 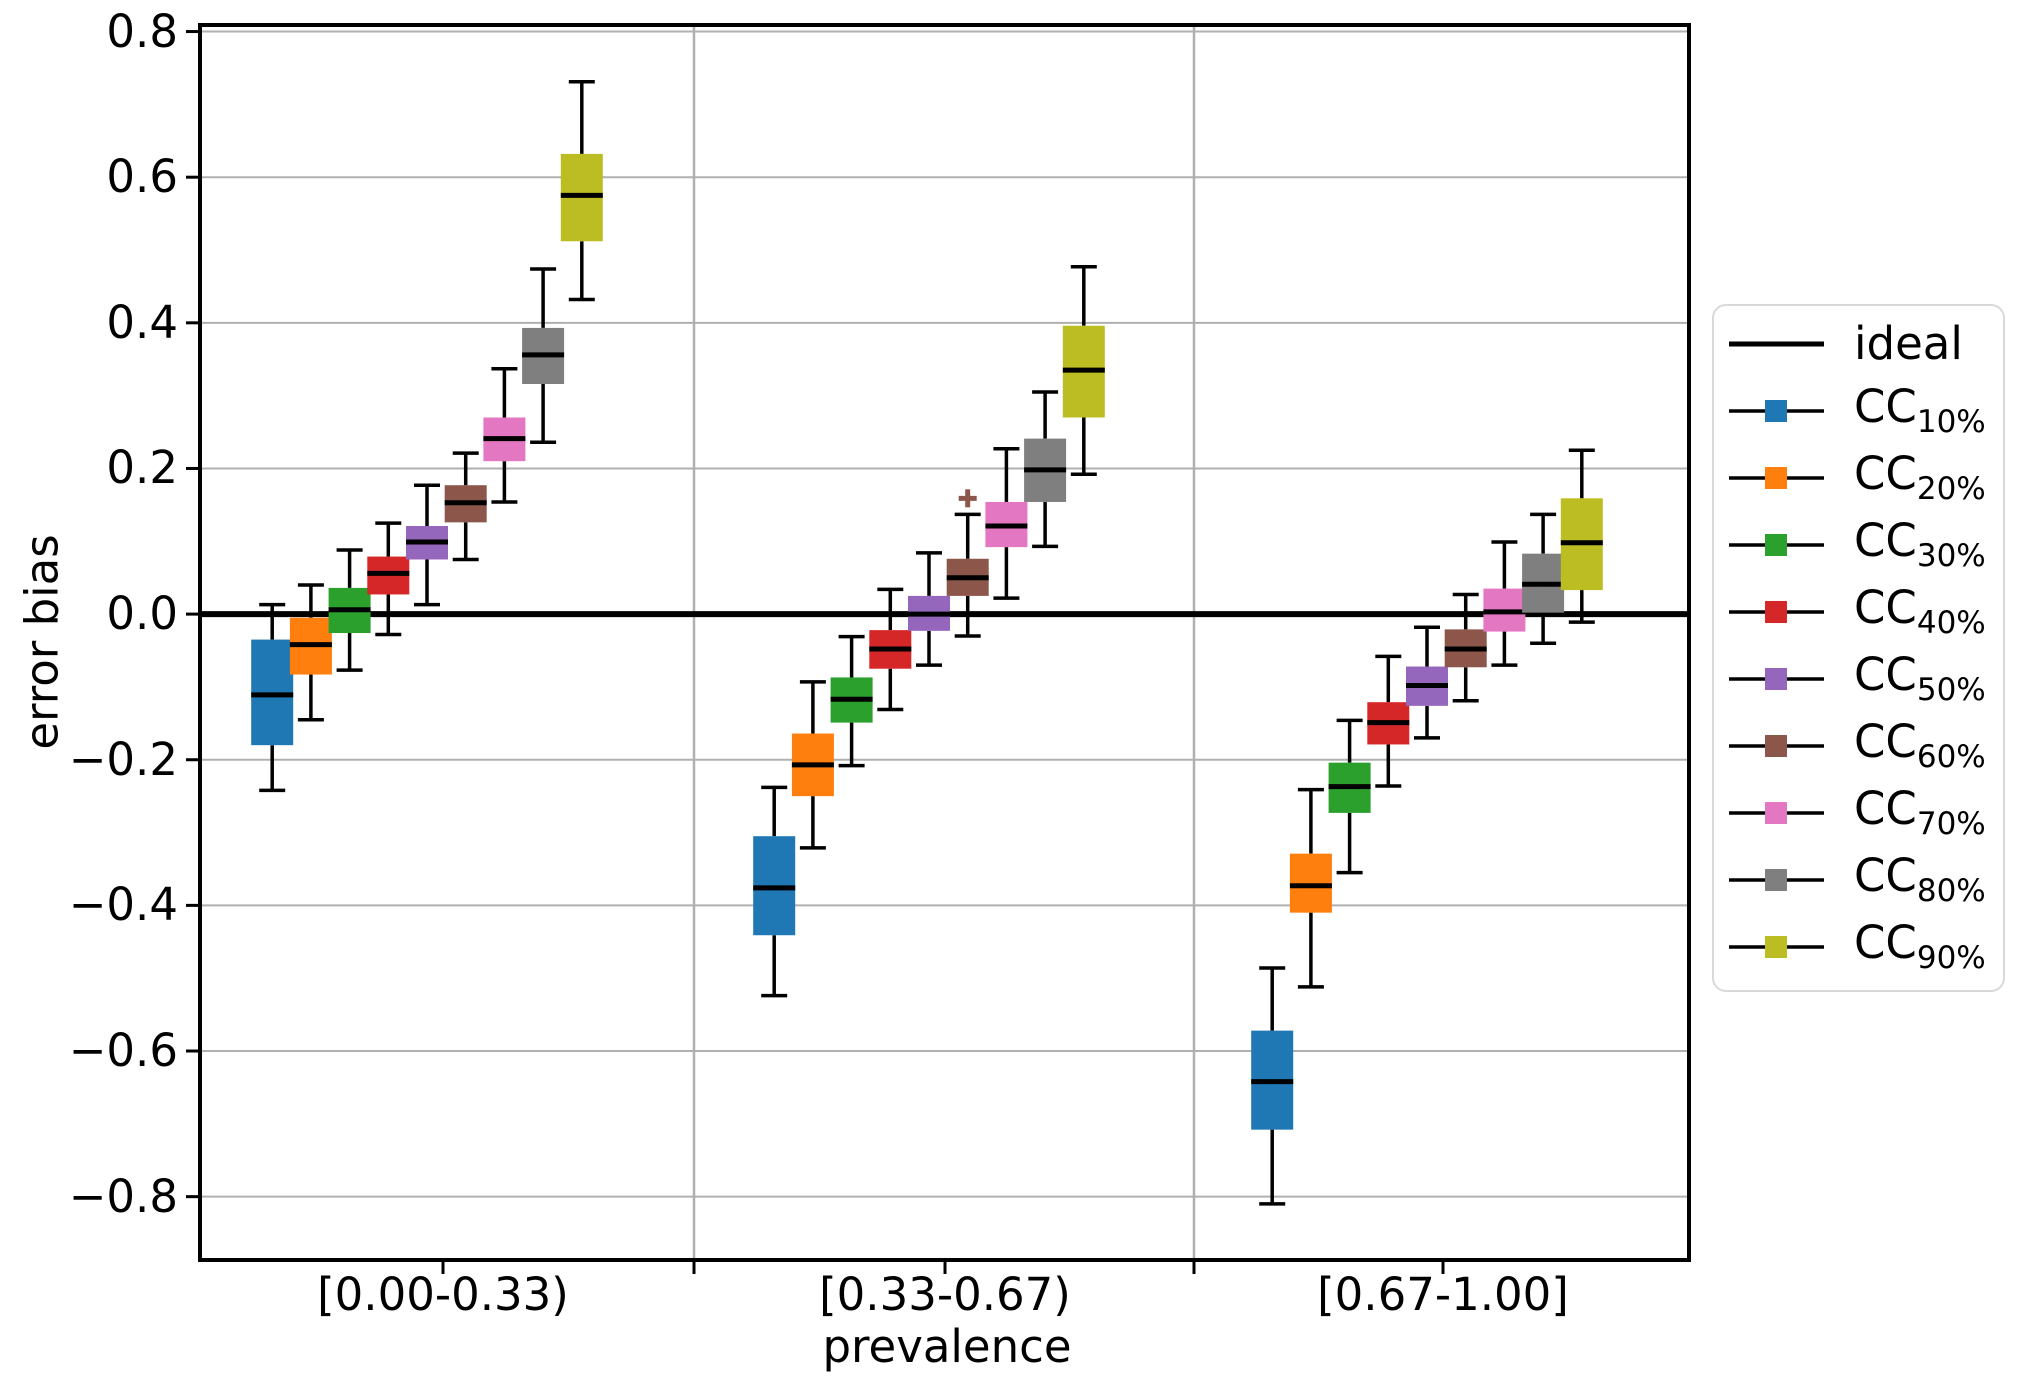 What do you see at coordinates (1776, 947) in the screenshot?
I see `legend-marker-CC90pct-icon` at bounding box center [1776, 947].